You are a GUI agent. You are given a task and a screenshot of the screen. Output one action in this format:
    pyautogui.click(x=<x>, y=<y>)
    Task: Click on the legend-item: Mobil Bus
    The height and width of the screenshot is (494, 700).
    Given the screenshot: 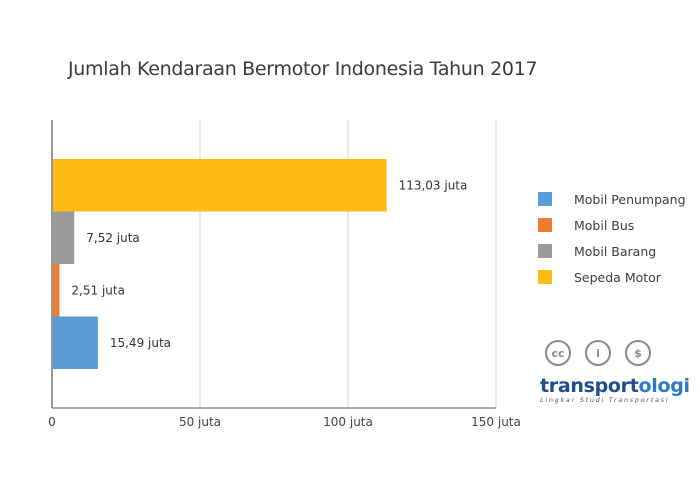 What is the action you would take?
    pyautogui.click(x=612, y=225)
    